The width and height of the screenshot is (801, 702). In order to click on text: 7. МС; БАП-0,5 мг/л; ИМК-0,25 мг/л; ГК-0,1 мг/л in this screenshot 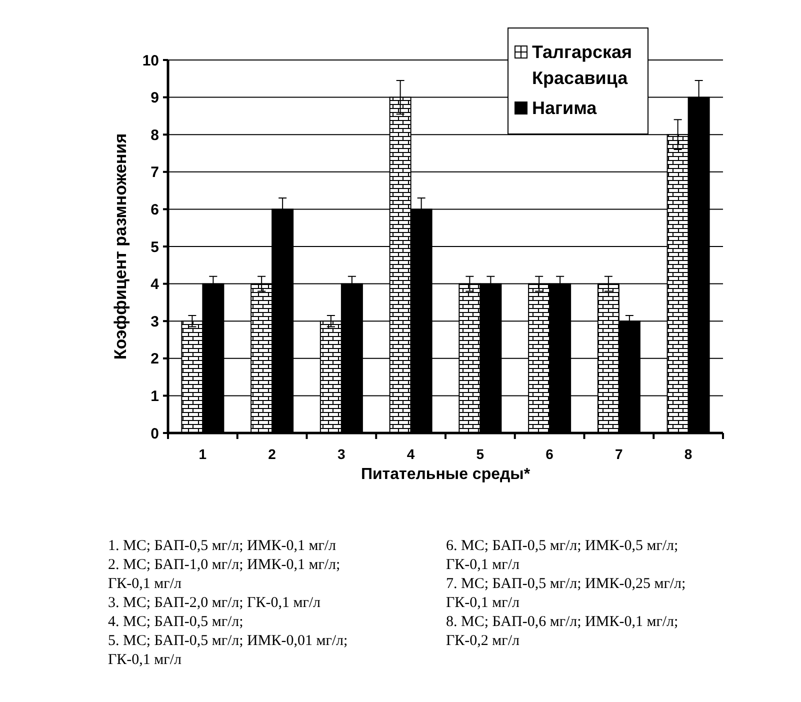, I will do `click(566, 593)`.